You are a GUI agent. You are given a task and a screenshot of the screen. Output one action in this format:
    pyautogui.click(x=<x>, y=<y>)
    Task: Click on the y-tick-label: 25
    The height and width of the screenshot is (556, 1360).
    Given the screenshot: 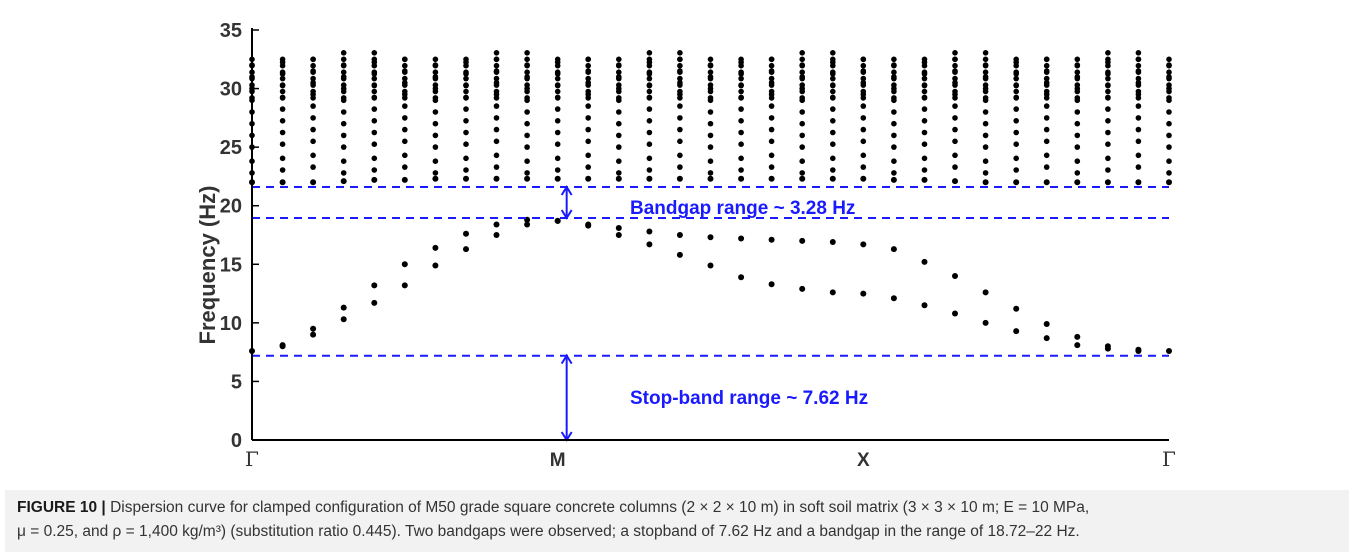 What is the action you would take?
    pyautogui.click(x=231, y=148)
    